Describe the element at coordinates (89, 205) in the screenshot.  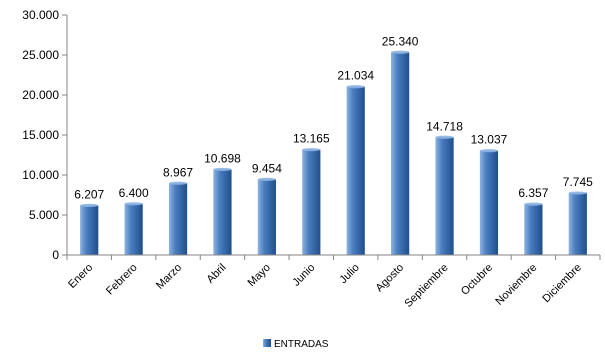
I see `bar-cap-enero` at that location.